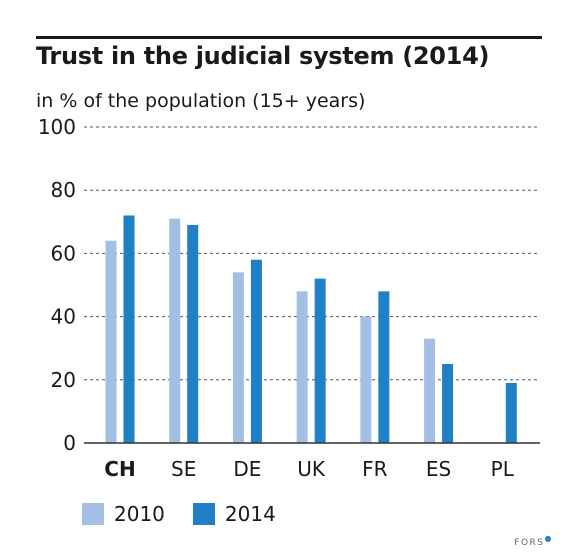  What do you see at coordinates (302, 367) in the screenshot?
I see `bar-uk-2010` at bounding box center [302, 367].